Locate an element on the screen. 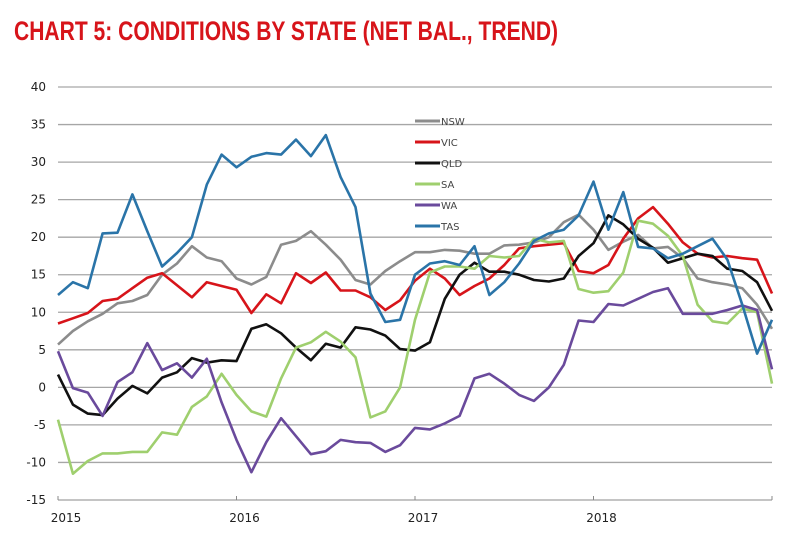  y-tick-label: 0 is located at coordinates (42, 387).